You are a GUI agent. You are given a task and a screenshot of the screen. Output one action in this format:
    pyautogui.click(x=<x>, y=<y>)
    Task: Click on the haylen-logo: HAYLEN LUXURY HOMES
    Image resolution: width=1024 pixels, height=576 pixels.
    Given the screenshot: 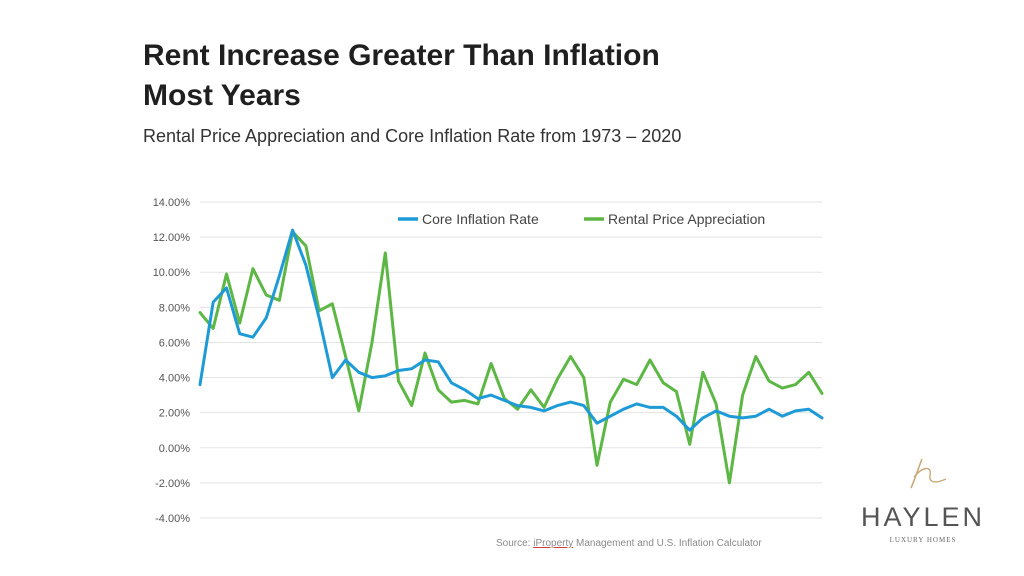 What is the action you would take?
    pyautogui.click(x=923, y=500)
    